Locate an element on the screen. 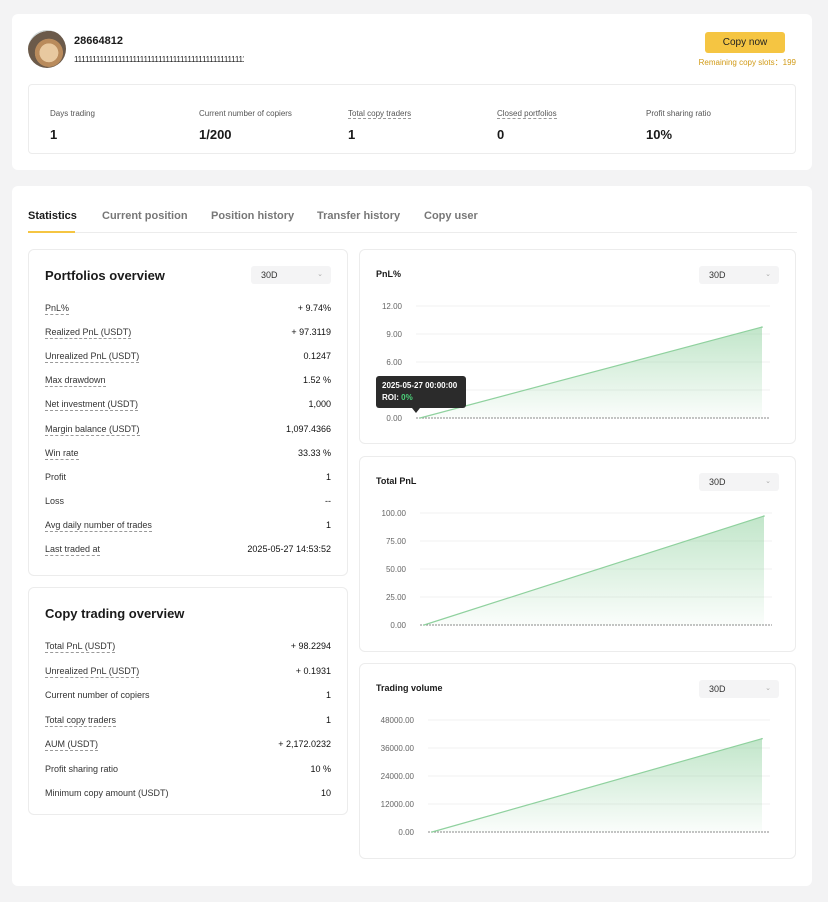 This screenshot has width=828, height=902. stat-row-value: + 98.2294 is located at coordinates (310, 646).